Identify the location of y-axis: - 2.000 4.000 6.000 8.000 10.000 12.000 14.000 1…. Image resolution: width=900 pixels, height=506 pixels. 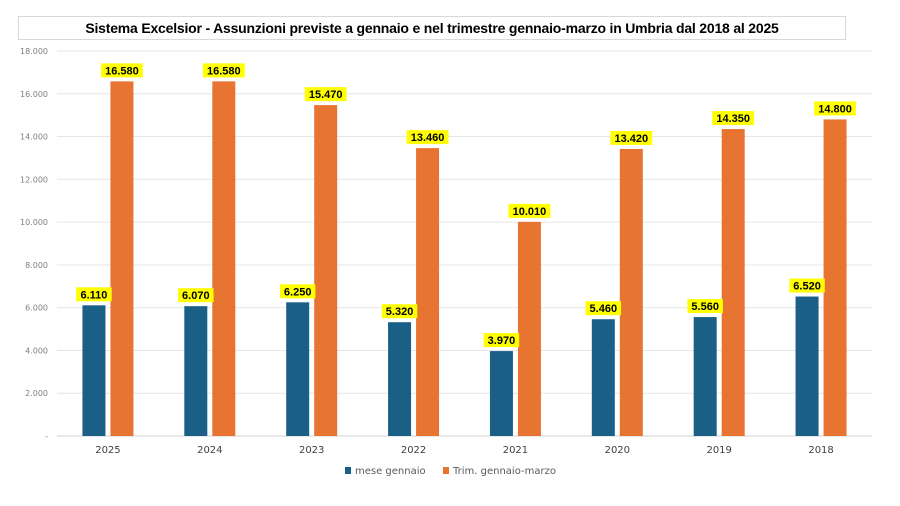
(34, 244).